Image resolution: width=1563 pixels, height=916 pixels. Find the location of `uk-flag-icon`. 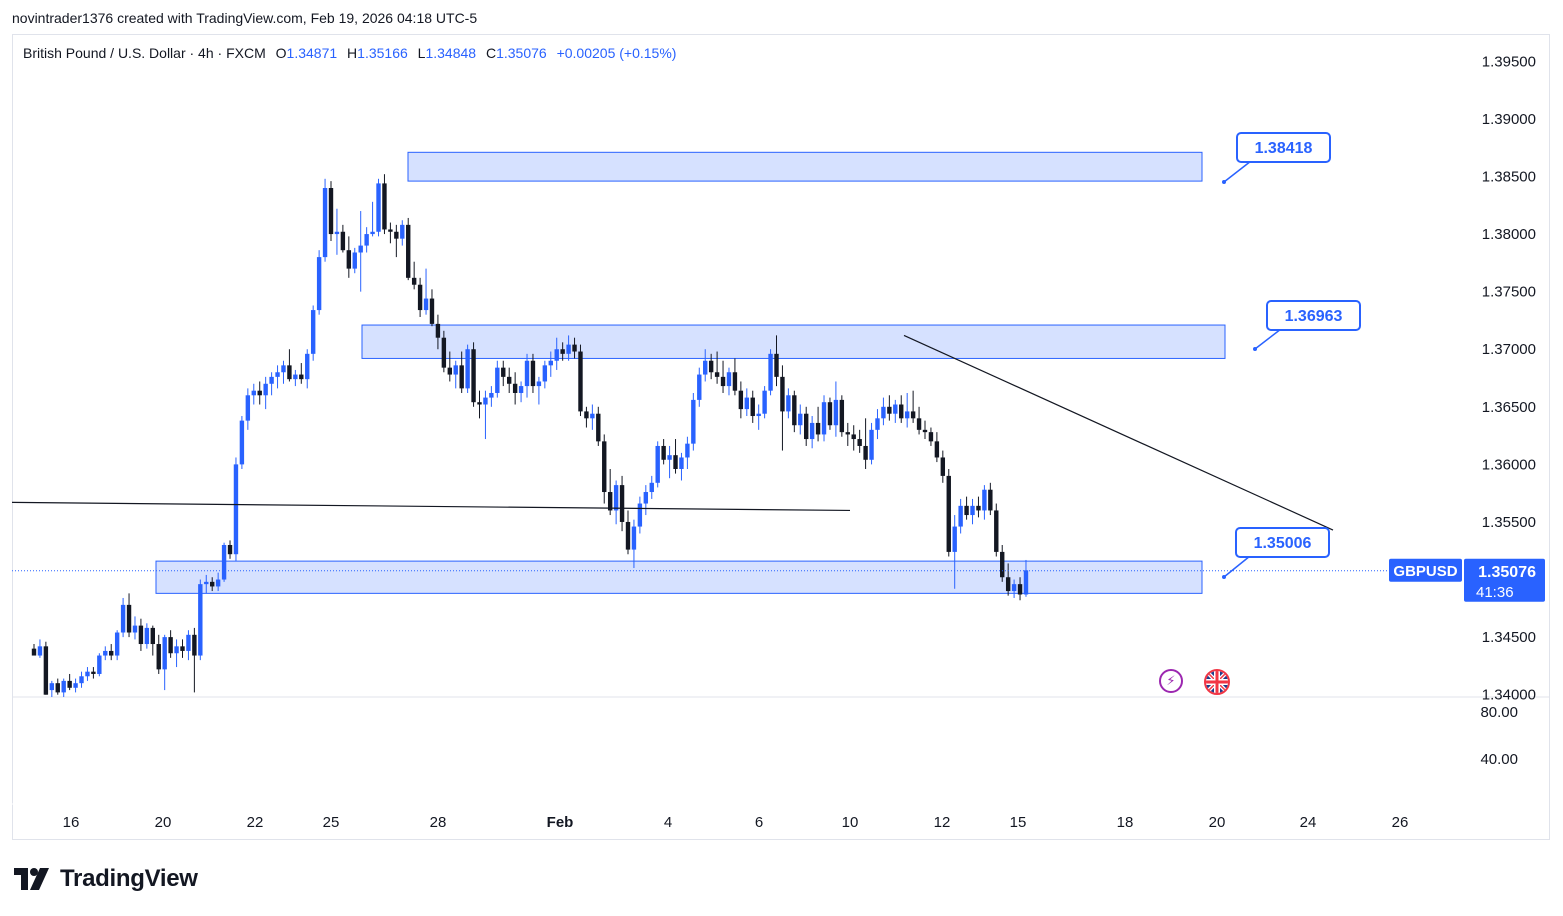

uk-flag-icon is located at coordinates (1217, 682).